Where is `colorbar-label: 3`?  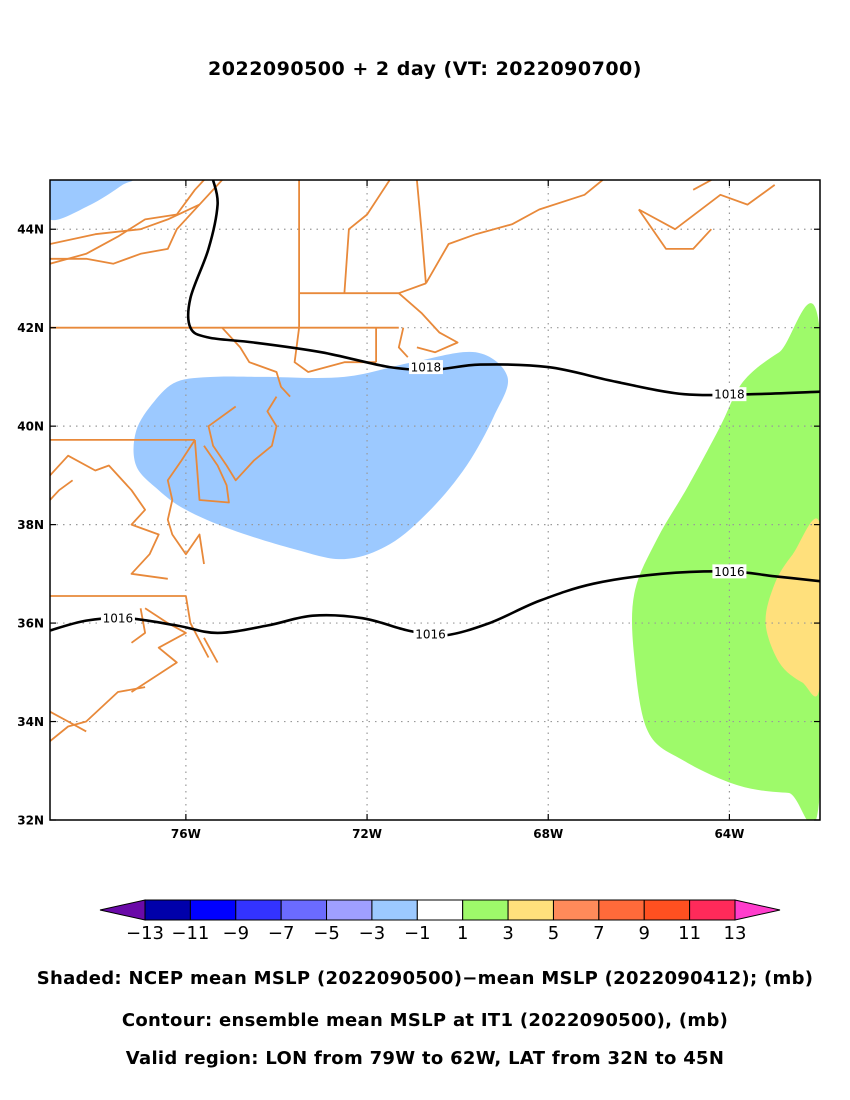 colorbar-label: 3 is located at coordinates (507, 933).